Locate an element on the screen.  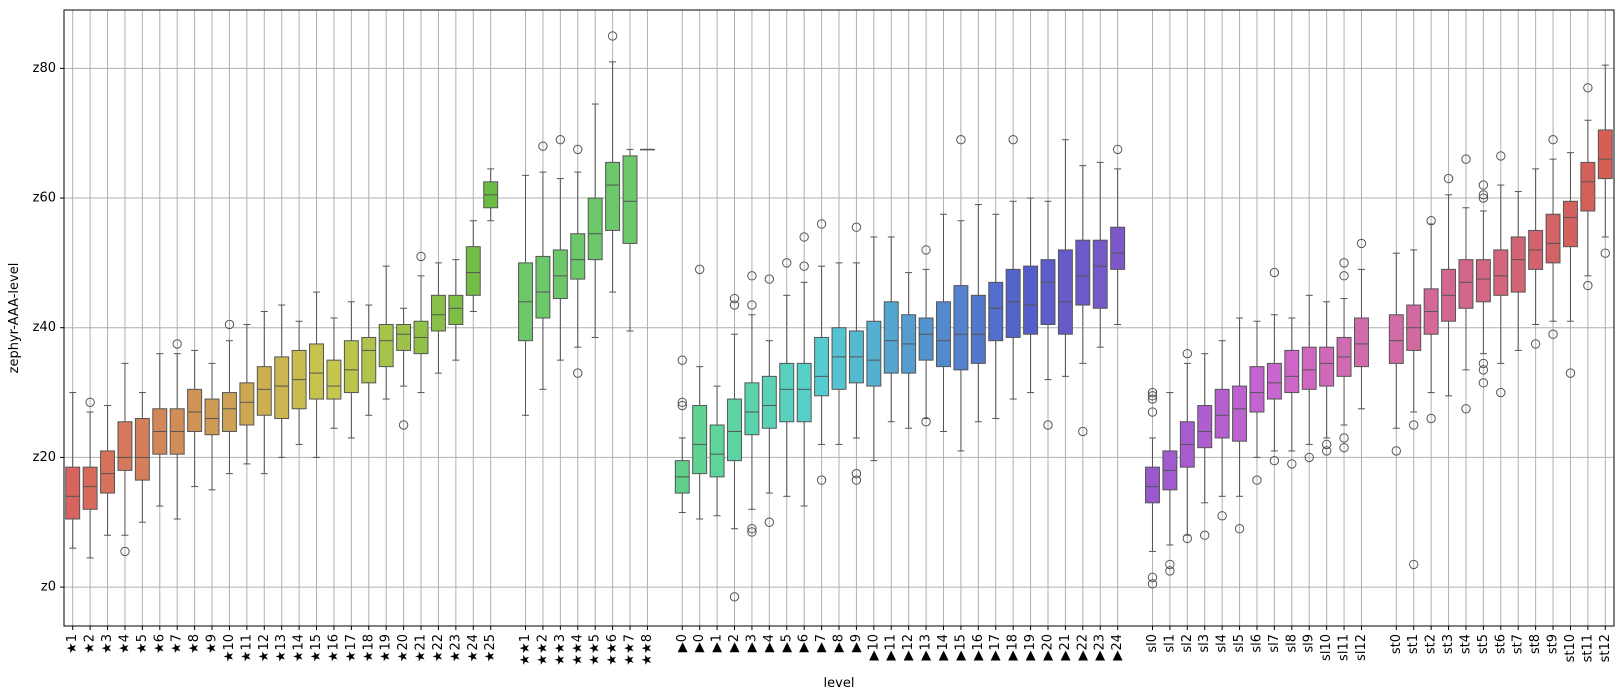
x-tick-label: ★★7 is located at coordinates (630, 650).